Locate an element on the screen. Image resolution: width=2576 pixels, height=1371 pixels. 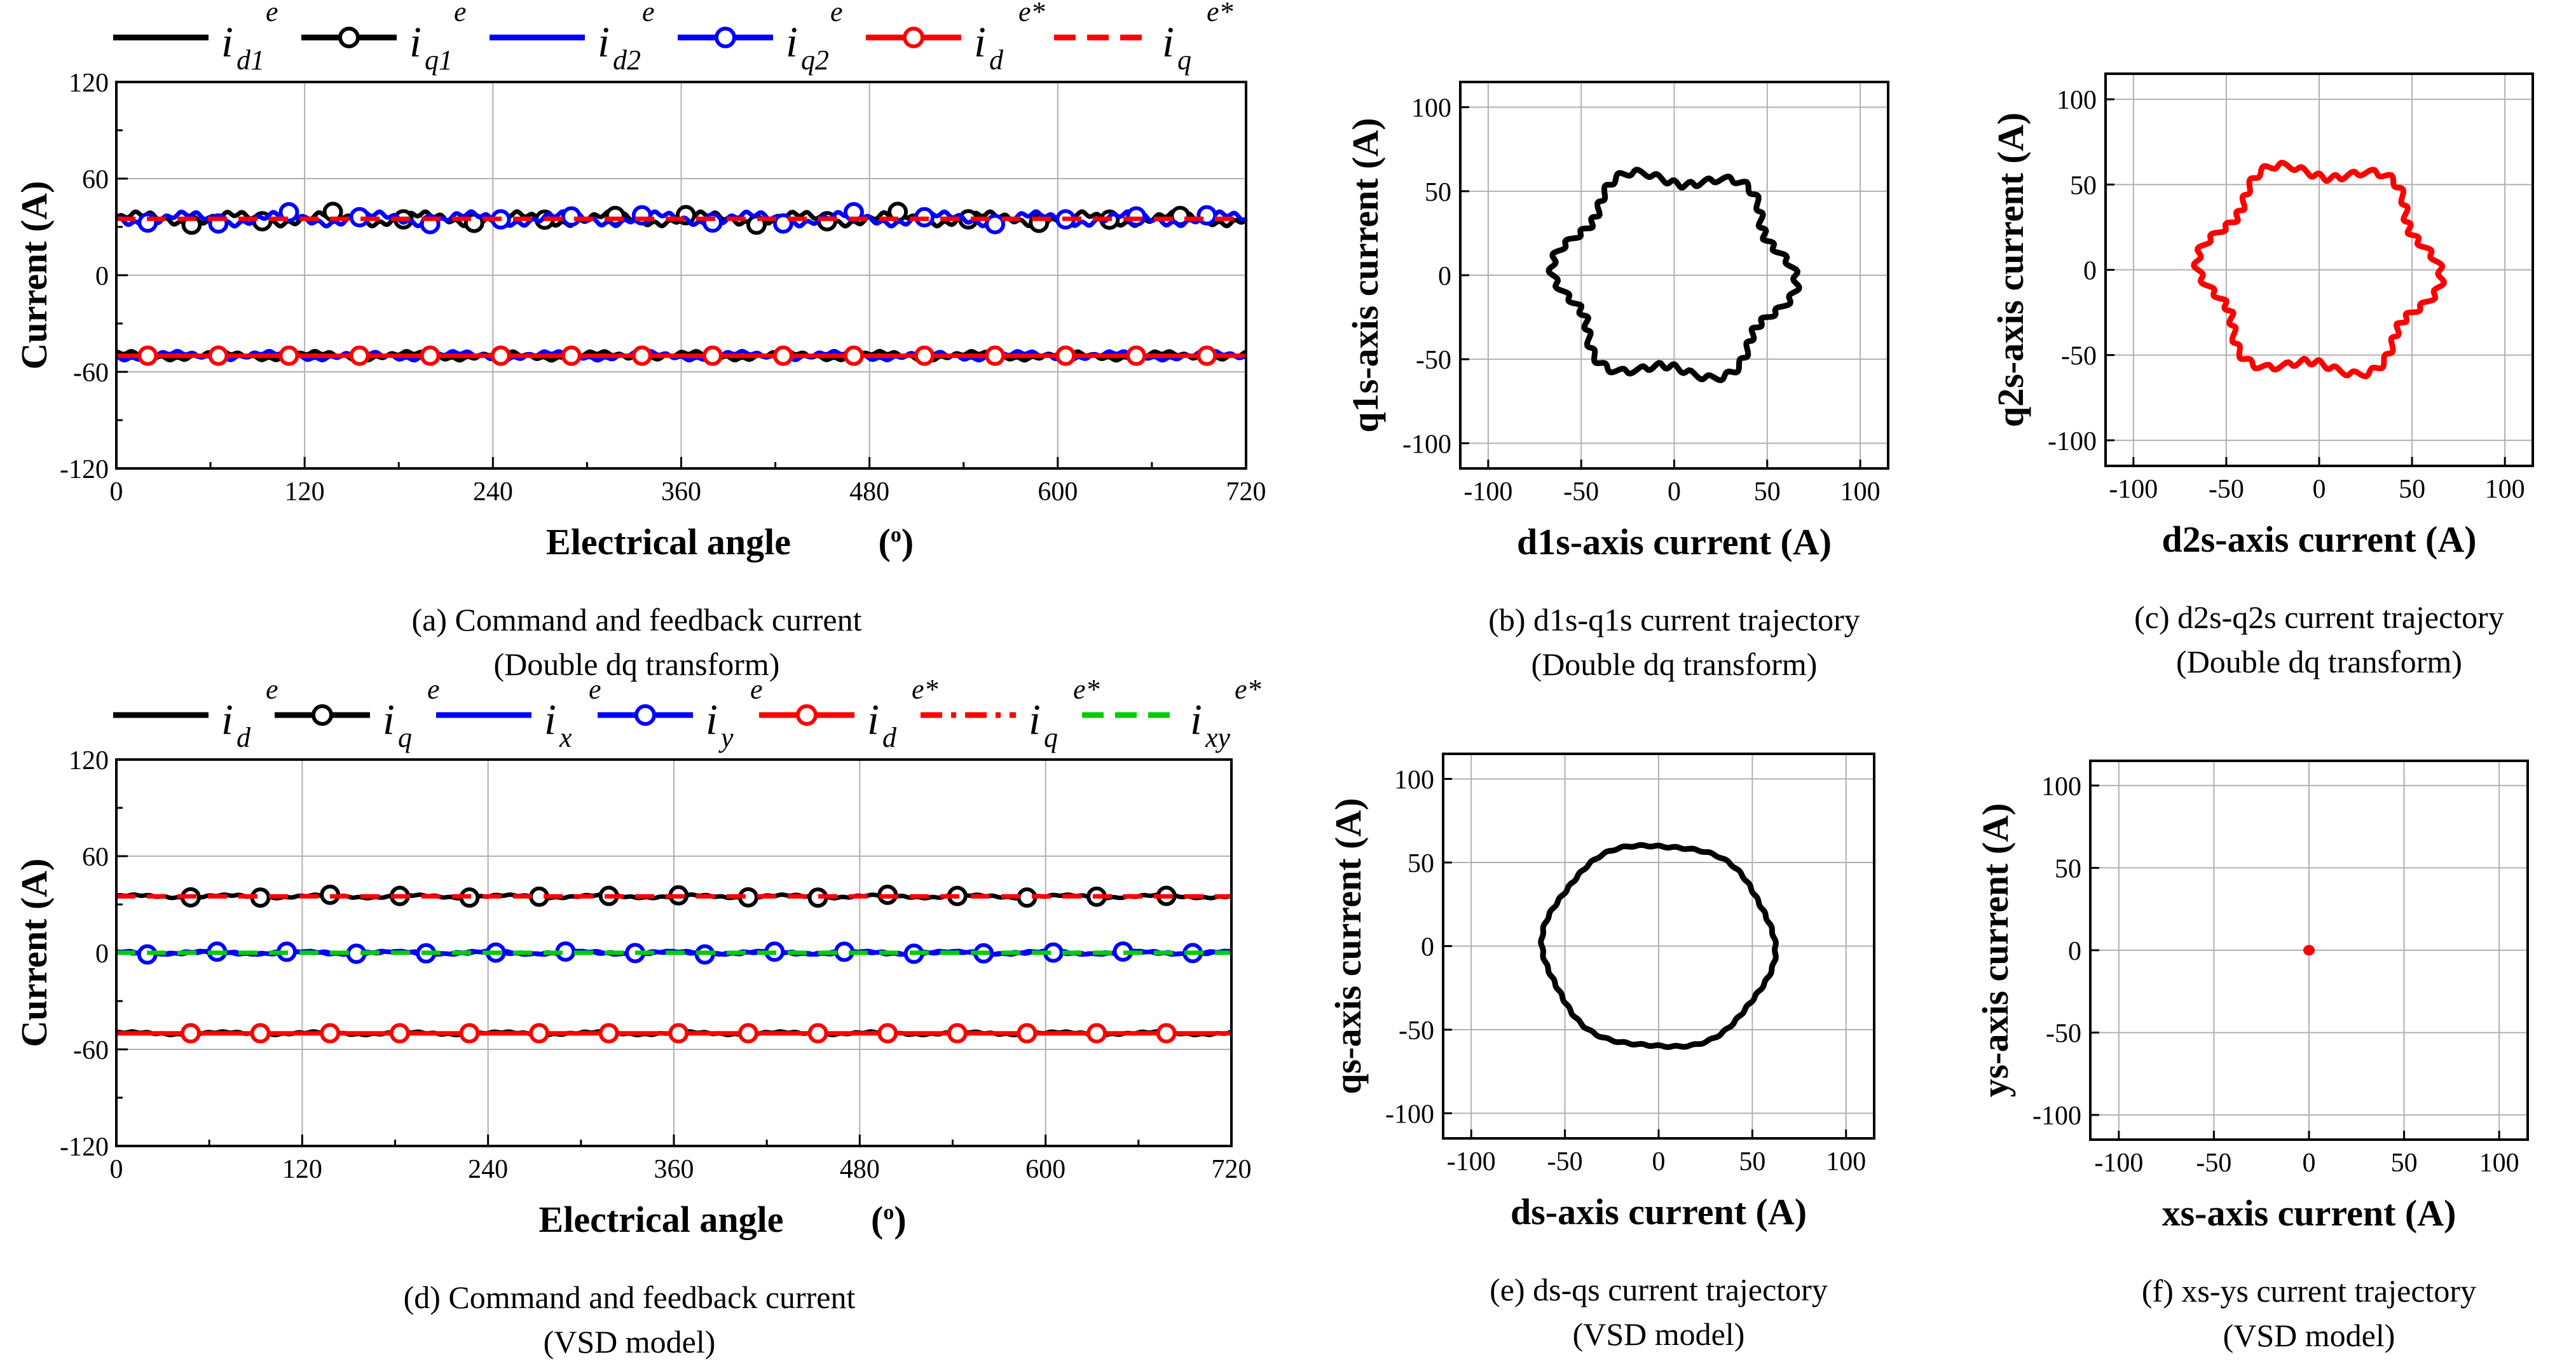
legend-label-sub: q2 is located at coordinates (815, 60).